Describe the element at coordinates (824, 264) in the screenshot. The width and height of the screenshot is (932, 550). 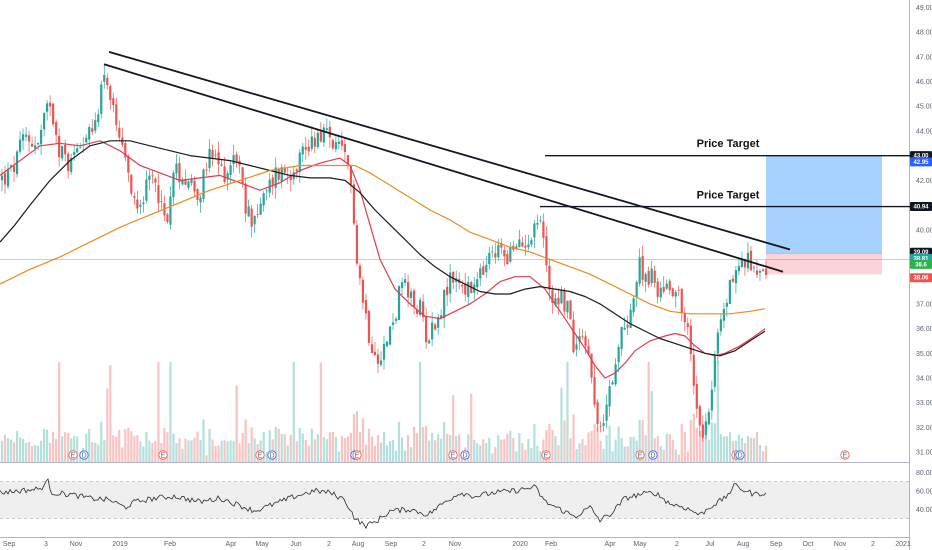
I see `stop-zone` at that location.